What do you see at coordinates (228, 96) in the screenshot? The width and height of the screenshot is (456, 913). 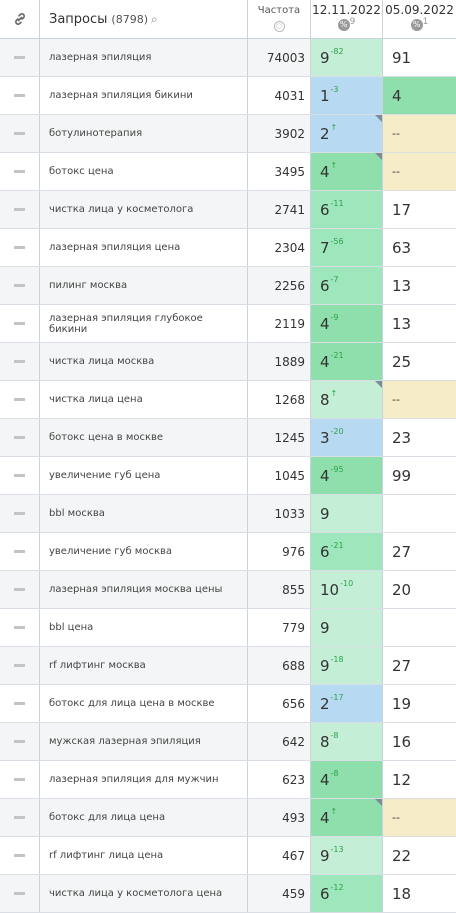 I see `table-row: лазерная эпиляция бикини 4031 1 -3 4` at bounding box center [228, 96].